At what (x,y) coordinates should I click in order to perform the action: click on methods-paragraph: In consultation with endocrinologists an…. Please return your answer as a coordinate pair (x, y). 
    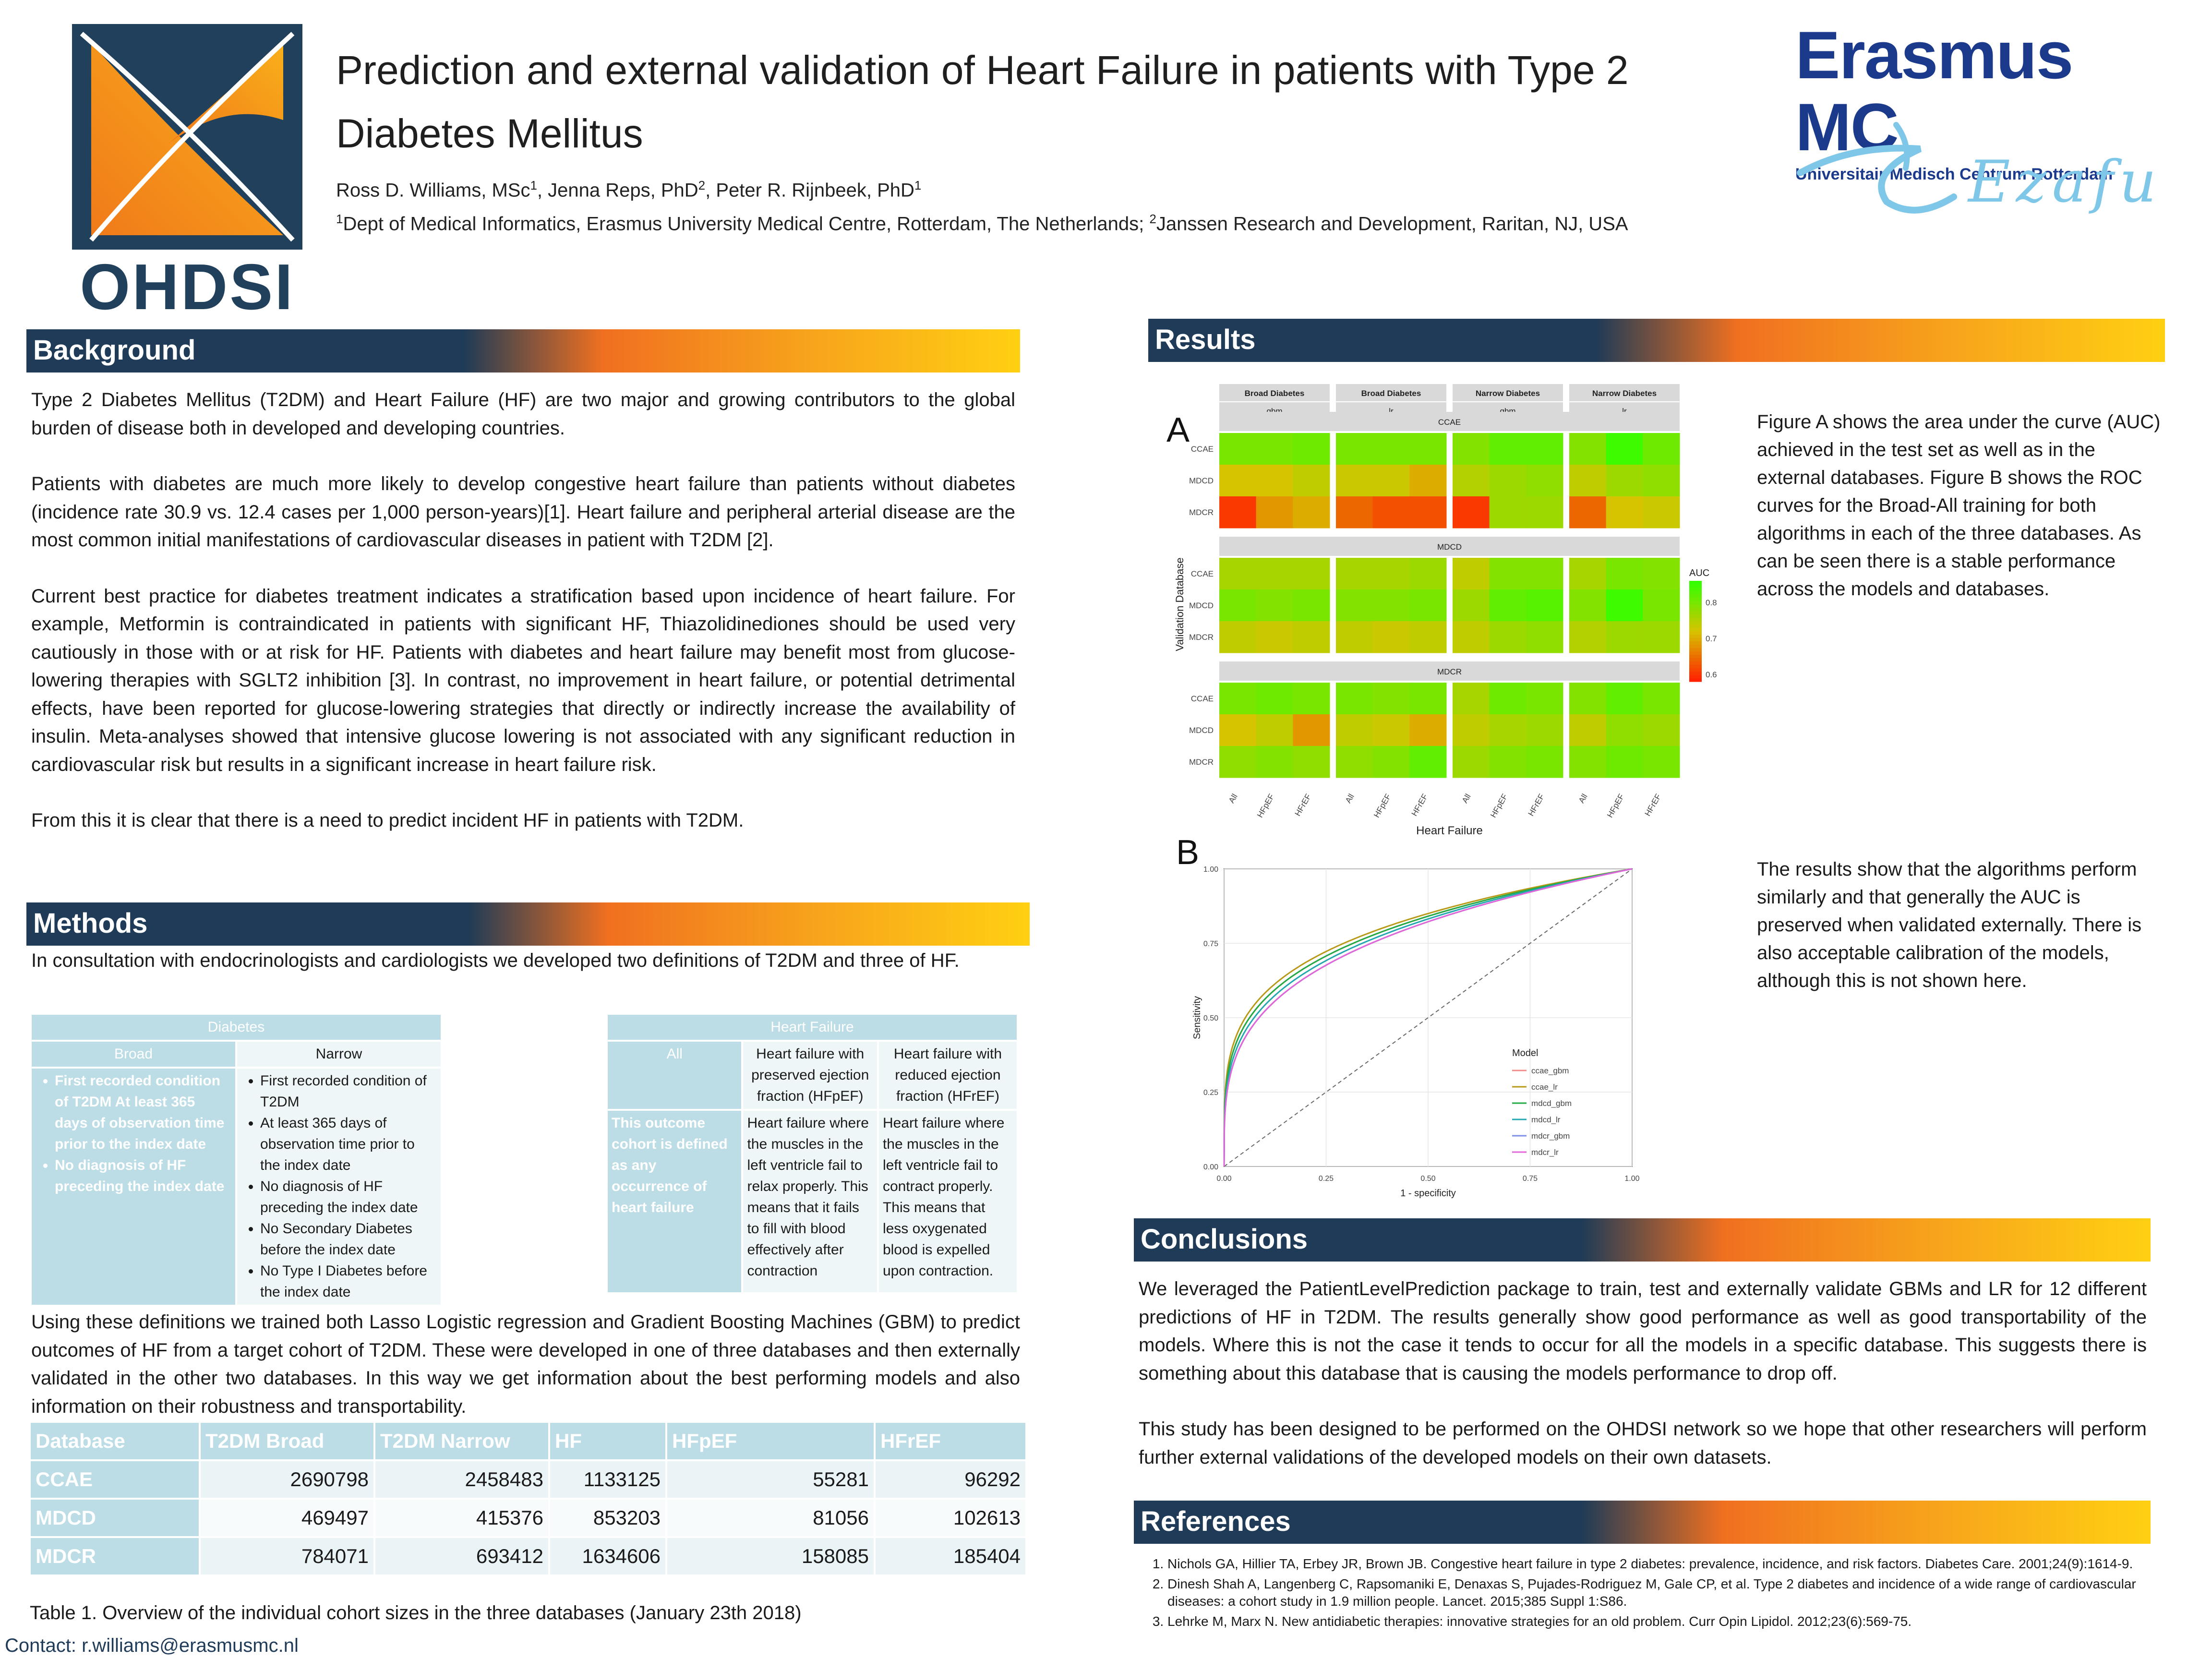
    Looking at the image, I should click on (495, 961).